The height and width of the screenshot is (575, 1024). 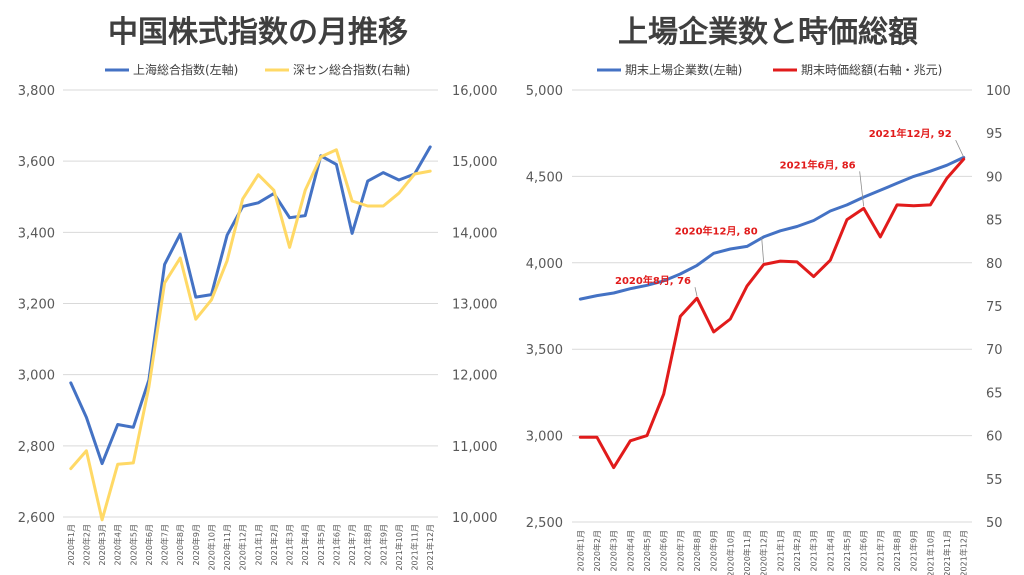 What do you see at coordinates (544, 91) in the screenshot?
I see `left-axis-tick-label: 5,000` at bounding box center [544, 91].